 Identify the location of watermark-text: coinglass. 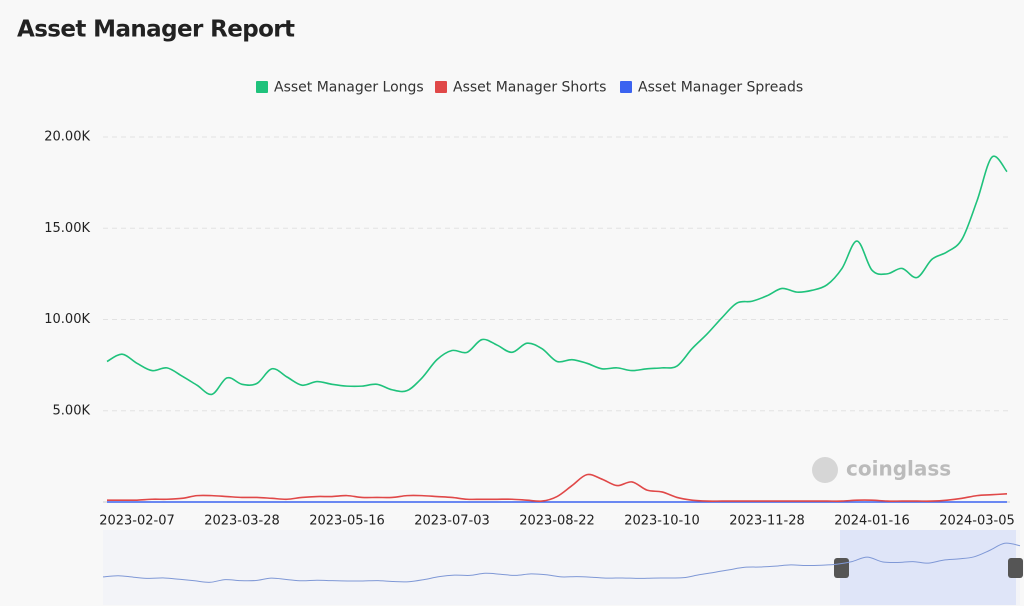
(898, 469).